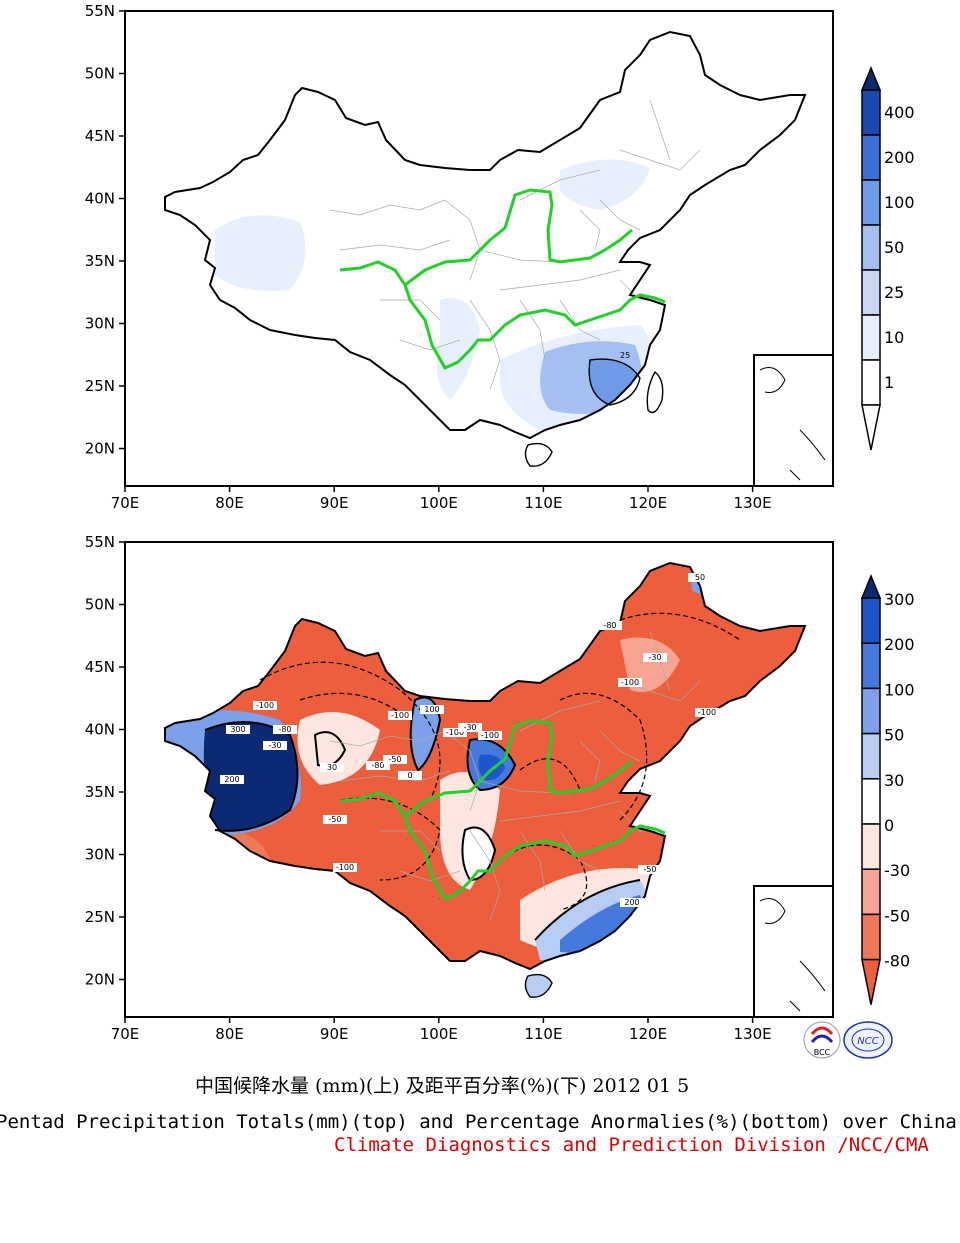  What do you see at coordinates (100, 730) in the screenshot?
I see `lat-tick-label: 40N` at bounding box center [100, 730].